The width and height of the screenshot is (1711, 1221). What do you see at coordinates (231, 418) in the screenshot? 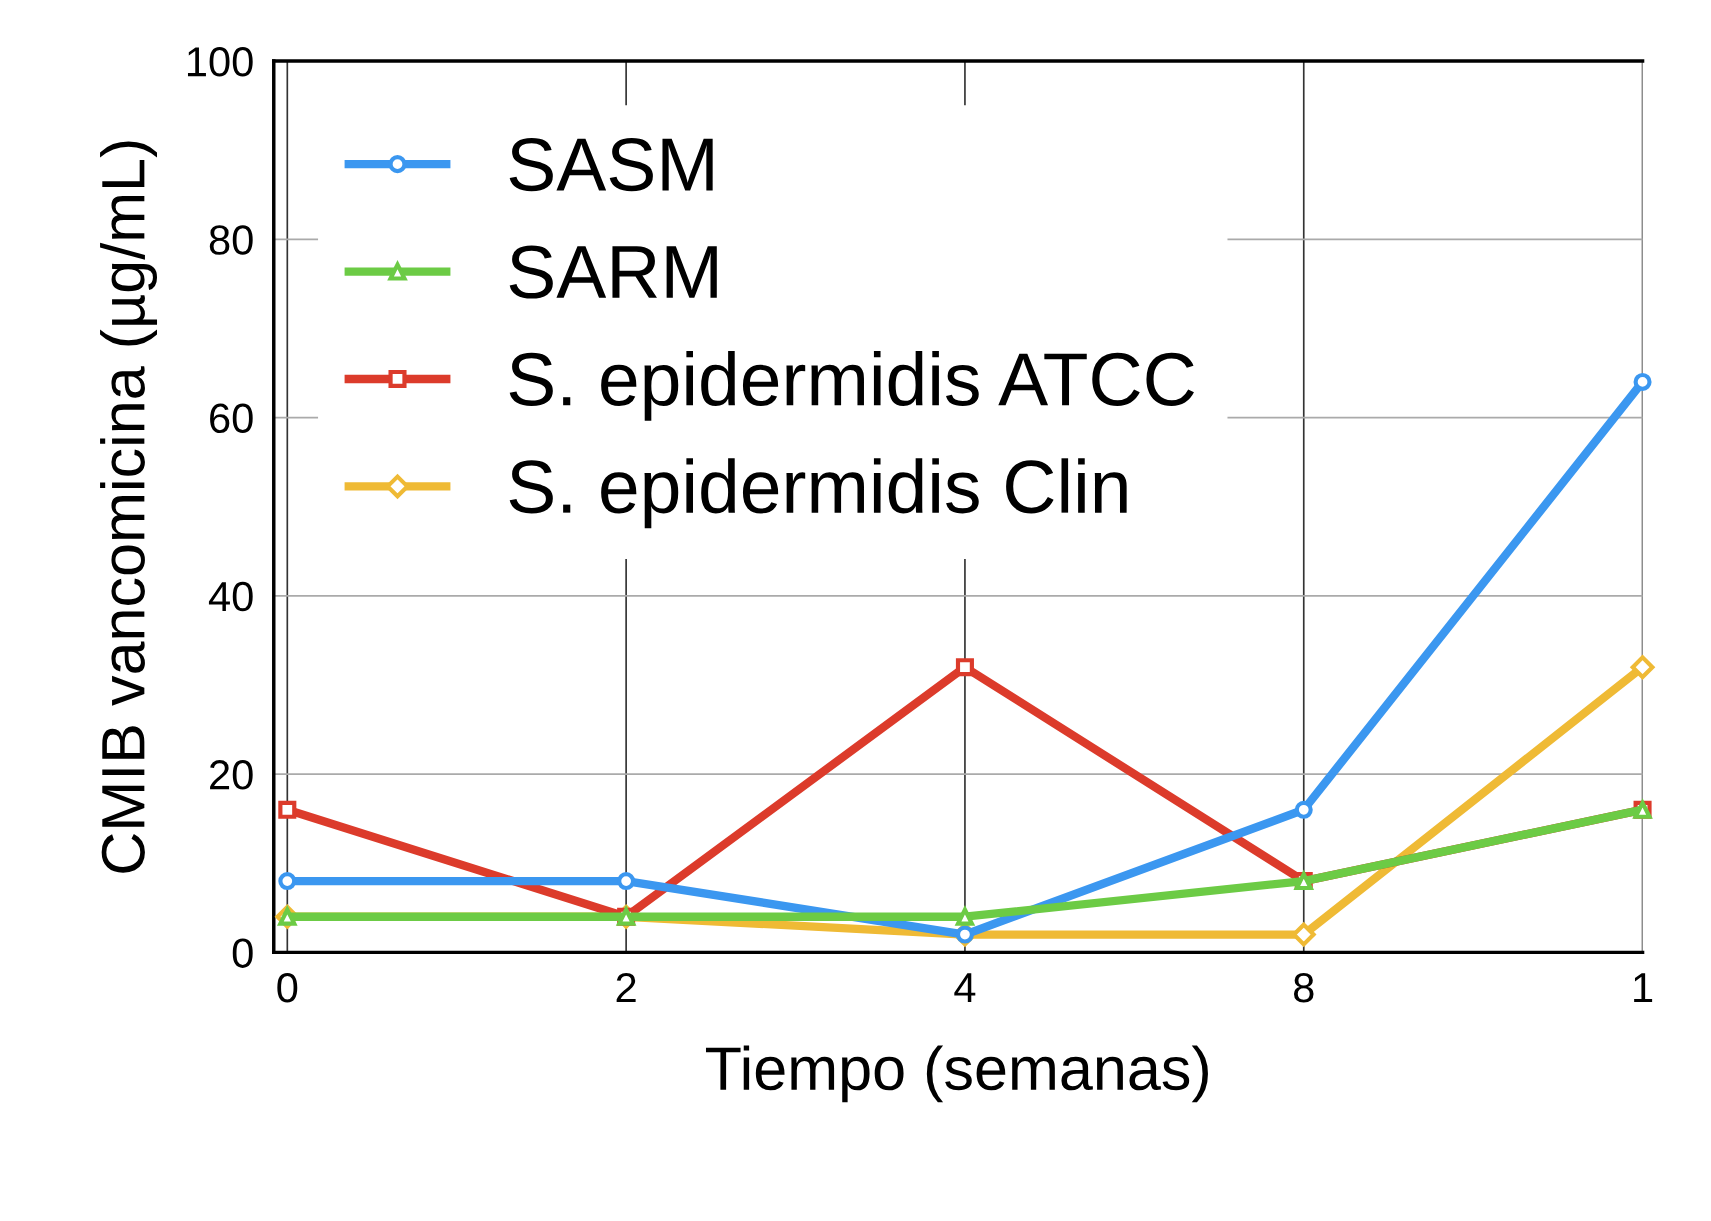
I see `y-tick-label: 60` at bounding box center [231, 418].